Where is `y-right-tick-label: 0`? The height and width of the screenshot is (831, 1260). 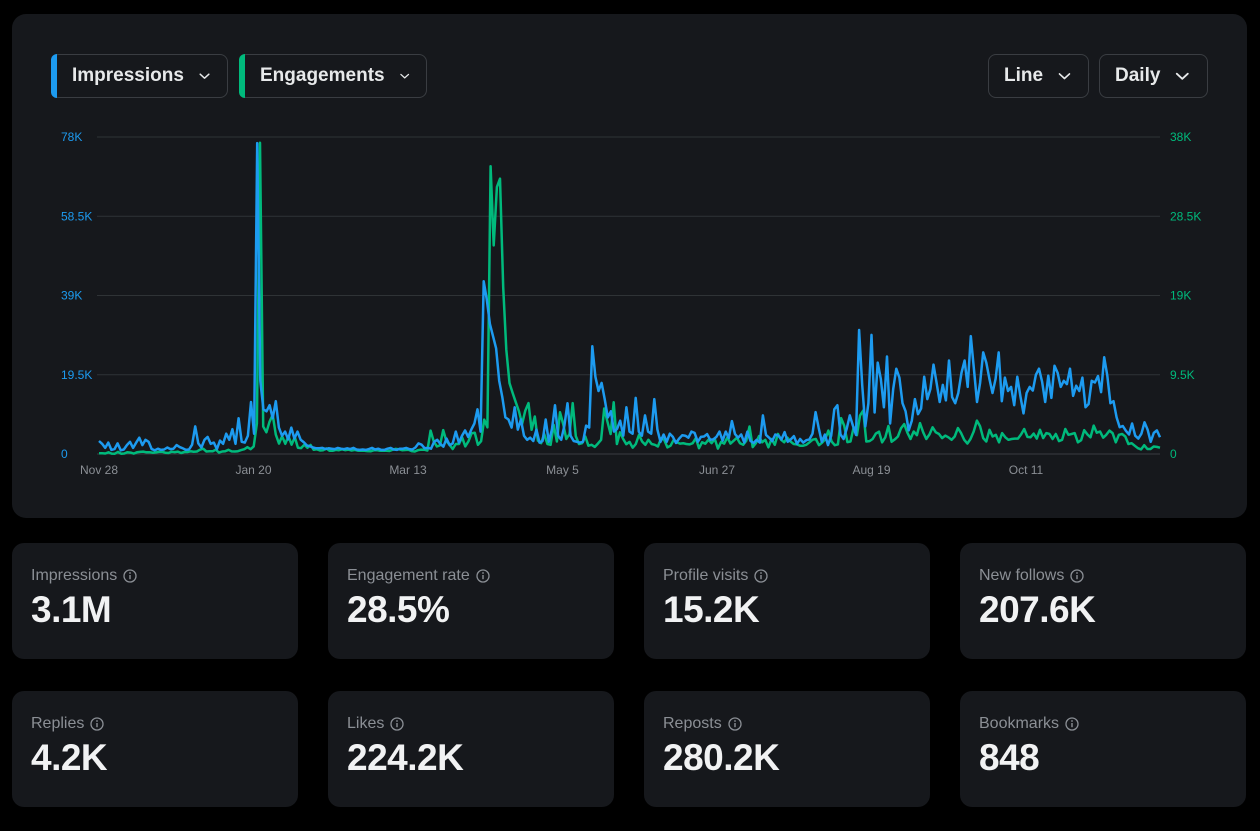 y-right-tick-label: 0 is located at coordinates (1173, 454).